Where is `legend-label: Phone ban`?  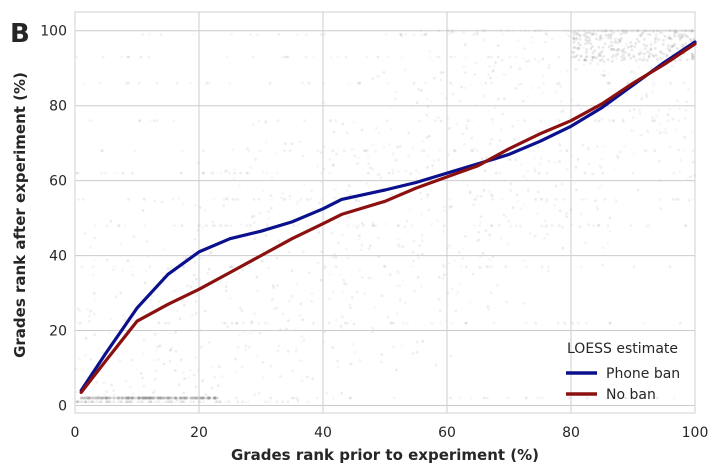
legend-label: Phone ban is located at coordinates (643, 374).